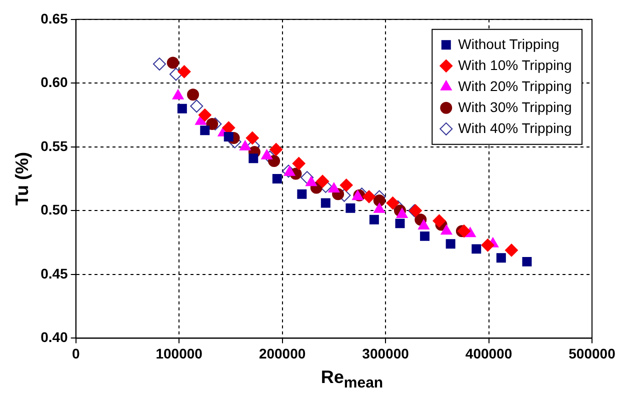 The image size is (634, 404). What do you see at coordinates (592, 353) in the screenshot?
I see `x-tick-label: 500000` at bounding box center [592, 353].